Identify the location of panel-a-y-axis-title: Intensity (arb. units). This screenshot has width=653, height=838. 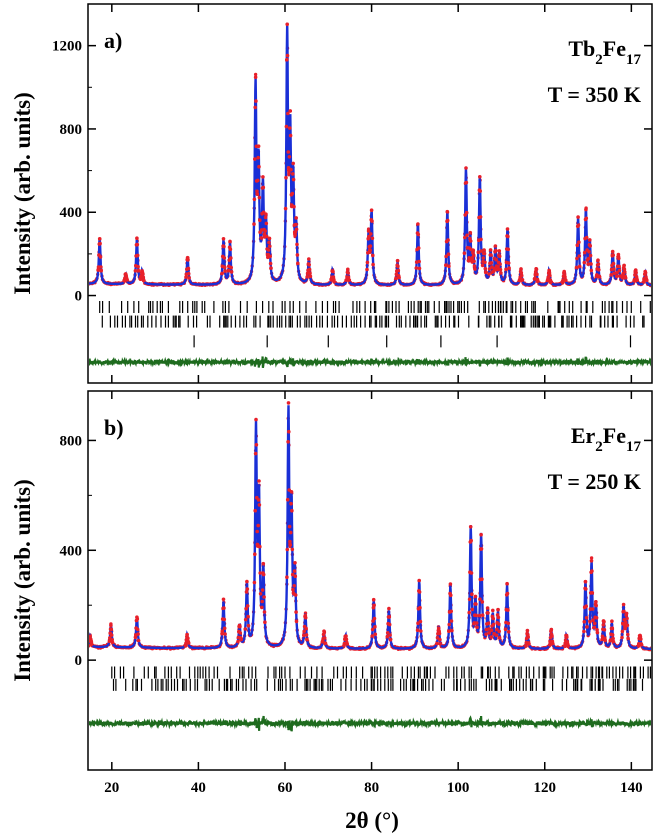
(22, 193).